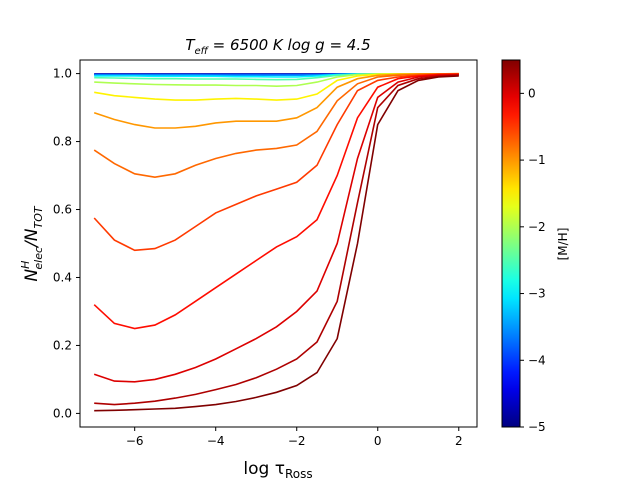 This screenshot has width=640, height=480. Describe the element at coordinates (511, 243) in the screenshot. I see `colorbar` at that location.